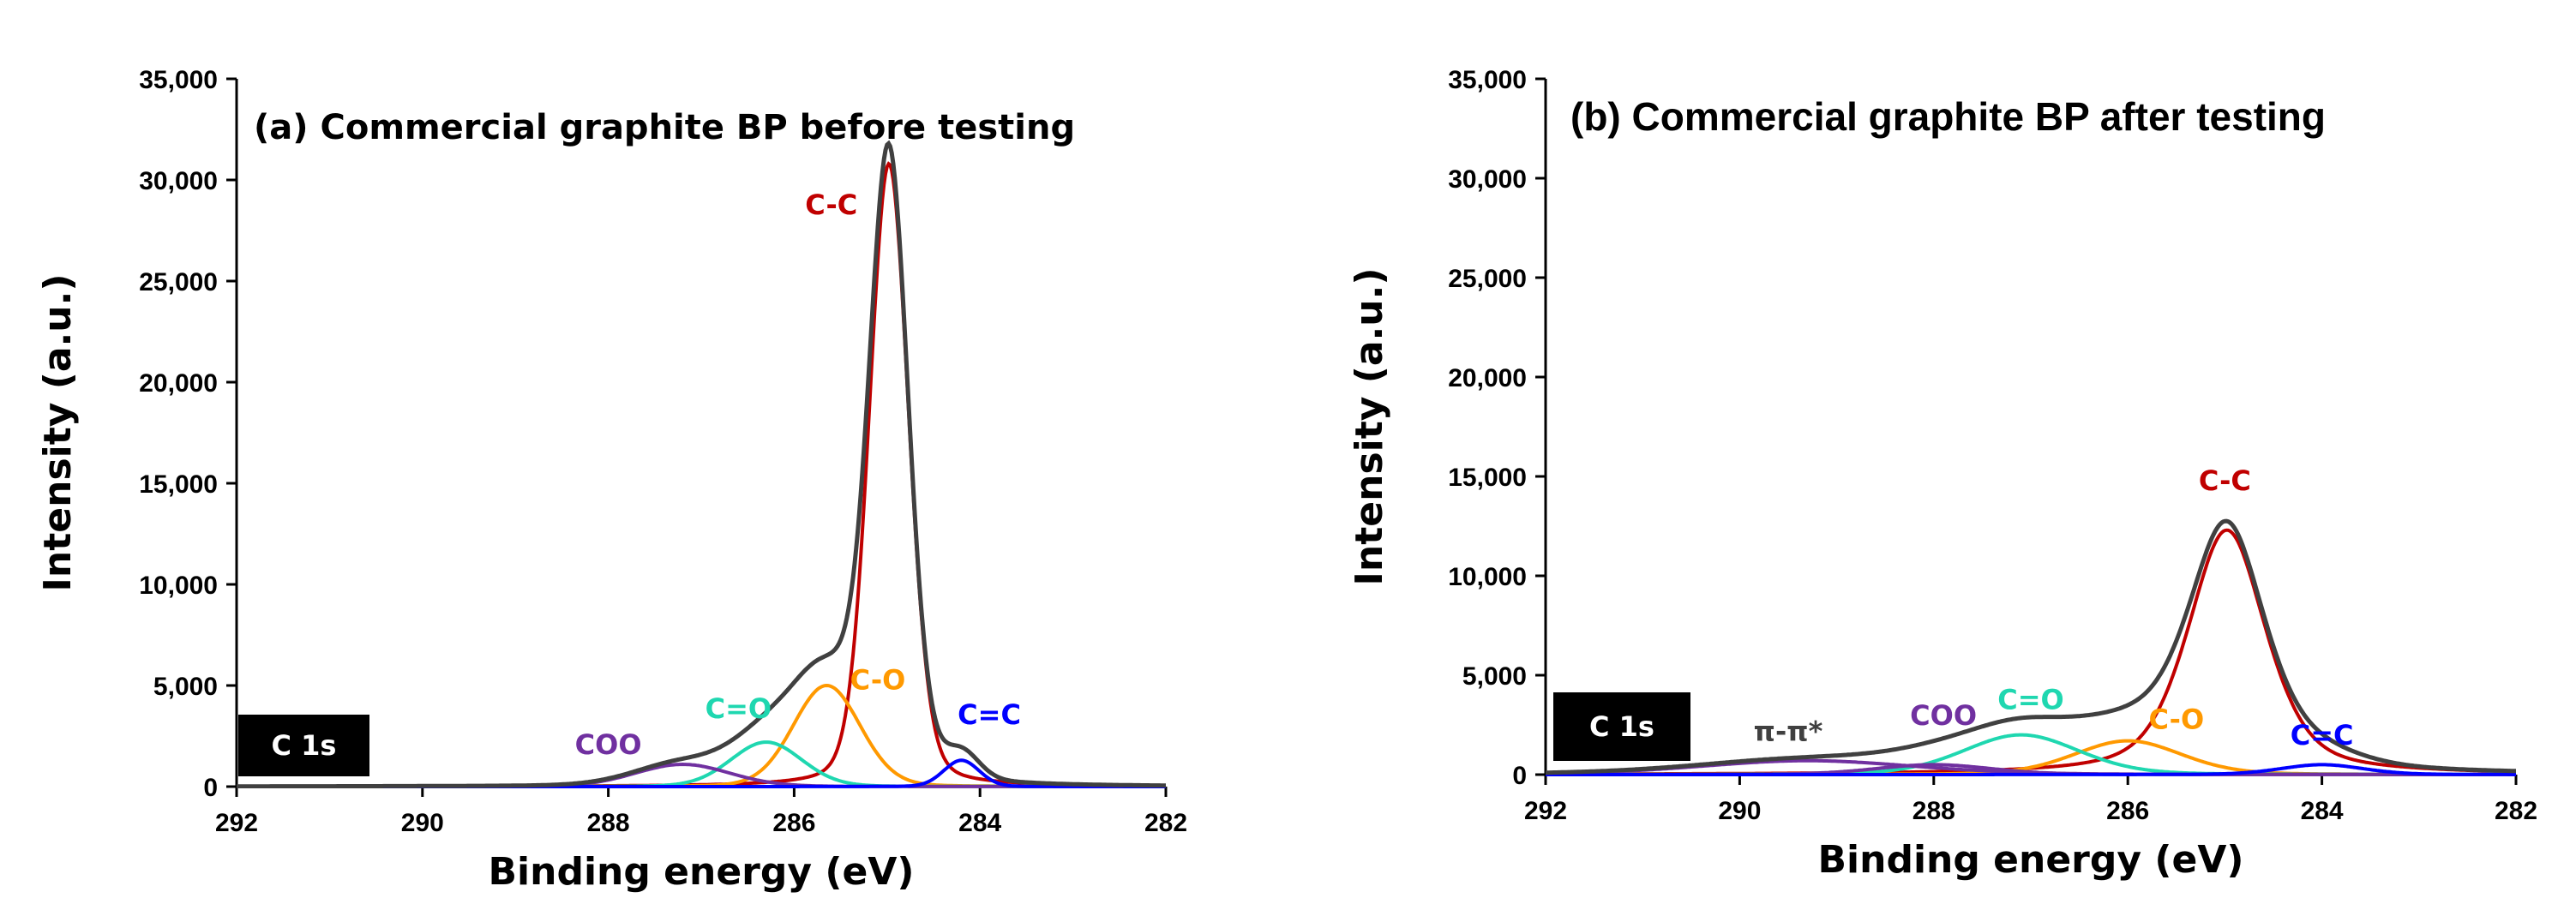 The height and width of the screenshot is (916, 2576). I want to click on panel-a-label-c-o: C-O, so click(878, 680).